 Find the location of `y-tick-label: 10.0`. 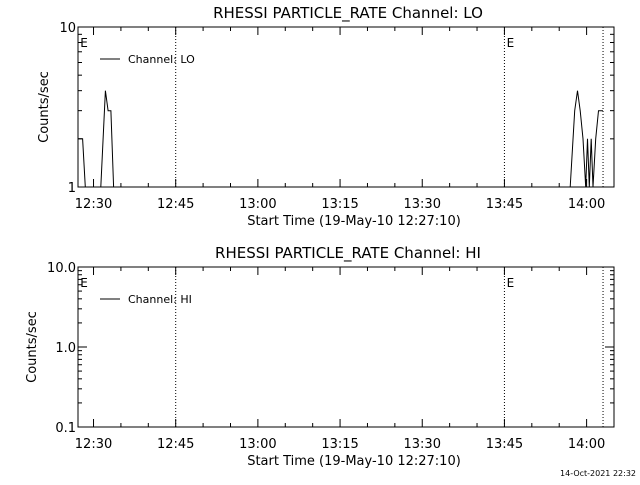

y-tick-label: 10.0 is located at coordinates (61, 268).